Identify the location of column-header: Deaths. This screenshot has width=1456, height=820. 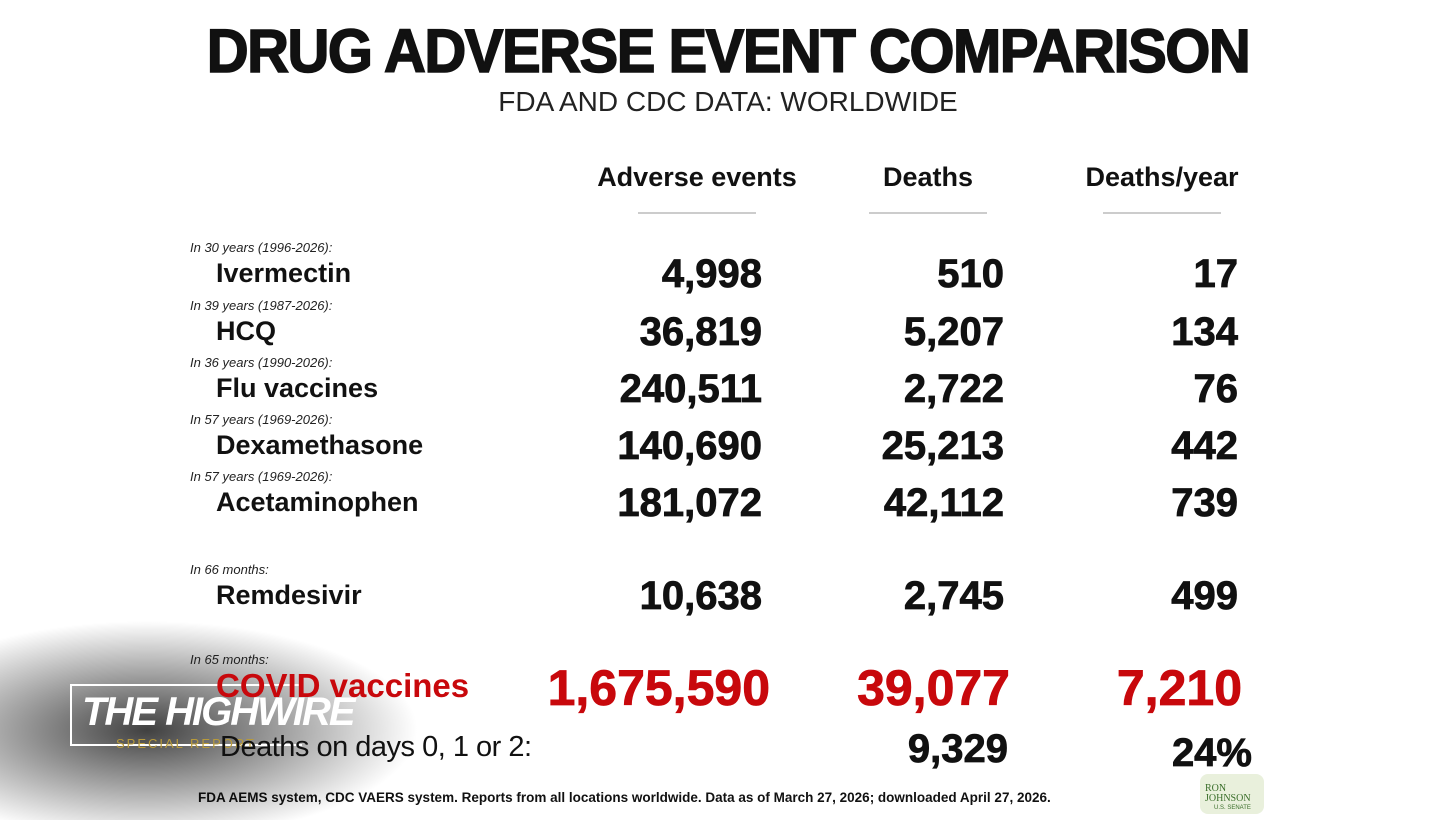
(928, 177).